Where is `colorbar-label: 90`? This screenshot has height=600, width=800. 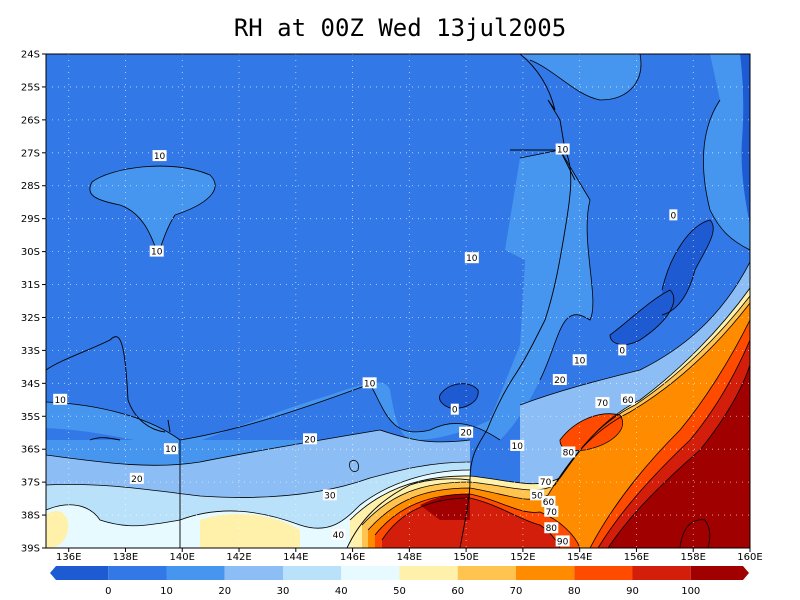
colorbar-label: 90 is located at coordinates (632, 591).